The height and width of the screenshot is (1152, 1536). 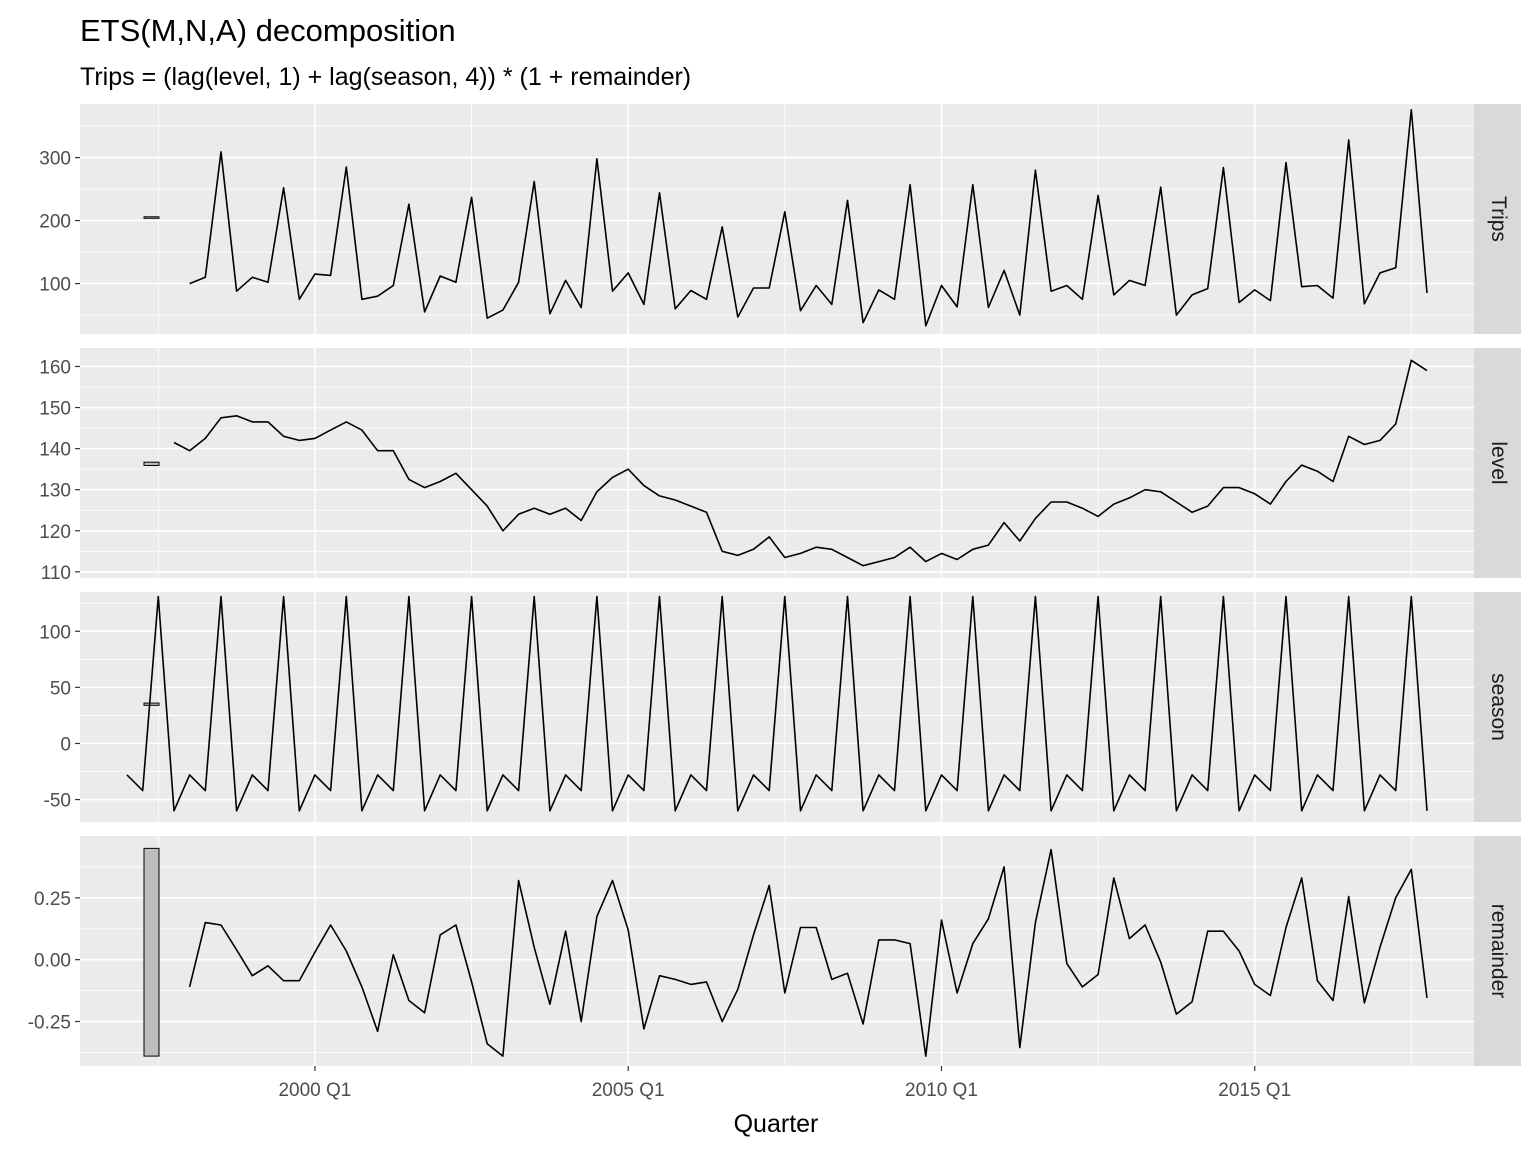 I want to click on facet-strip-label: season, so click(x=1498, y=707).